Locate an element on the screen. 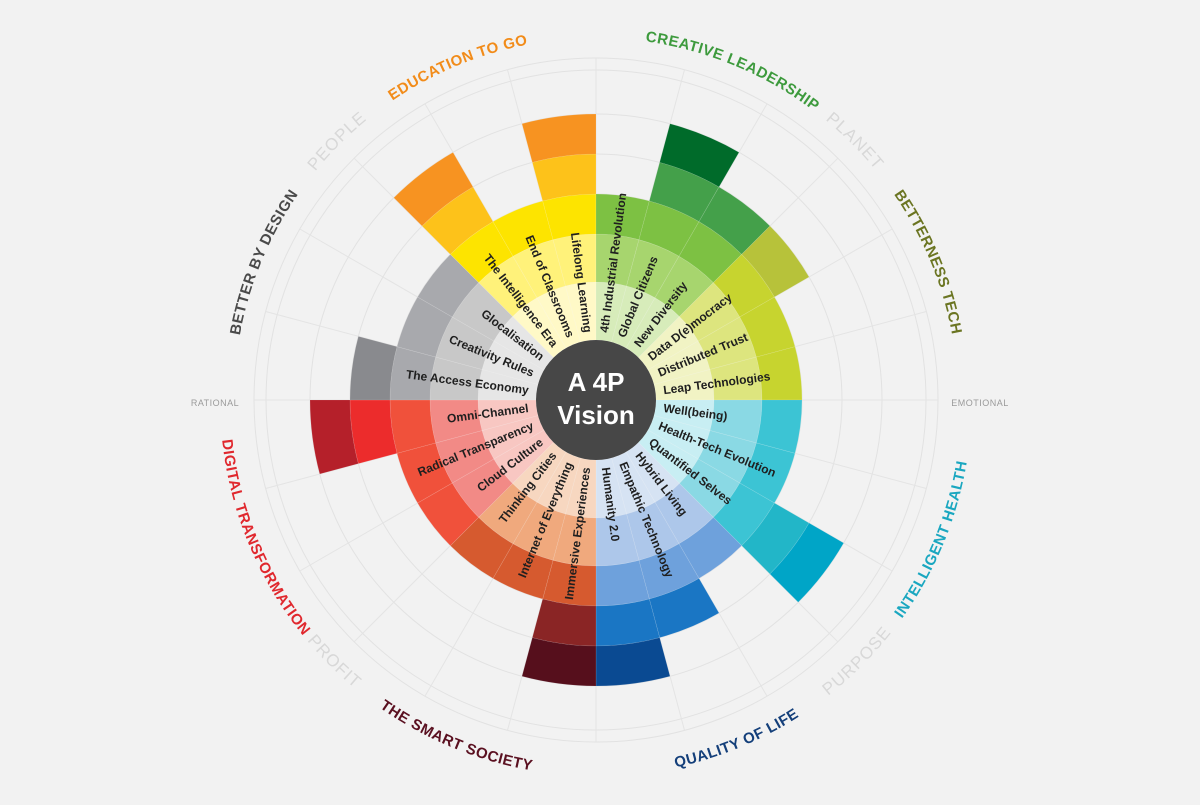 Image resolution: width=1200 pixels, height=805 pixels. center-badge: A 4P Vision is located at coordinates (596, 400).